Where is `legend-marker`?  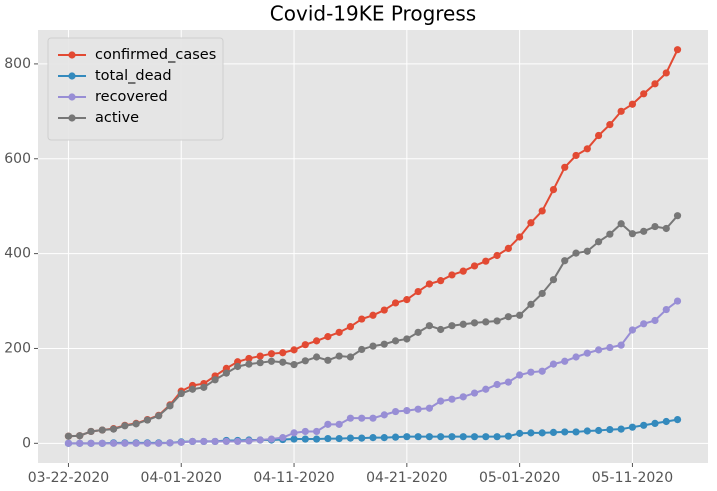 legend-marker is located at coordinates (72, 55).